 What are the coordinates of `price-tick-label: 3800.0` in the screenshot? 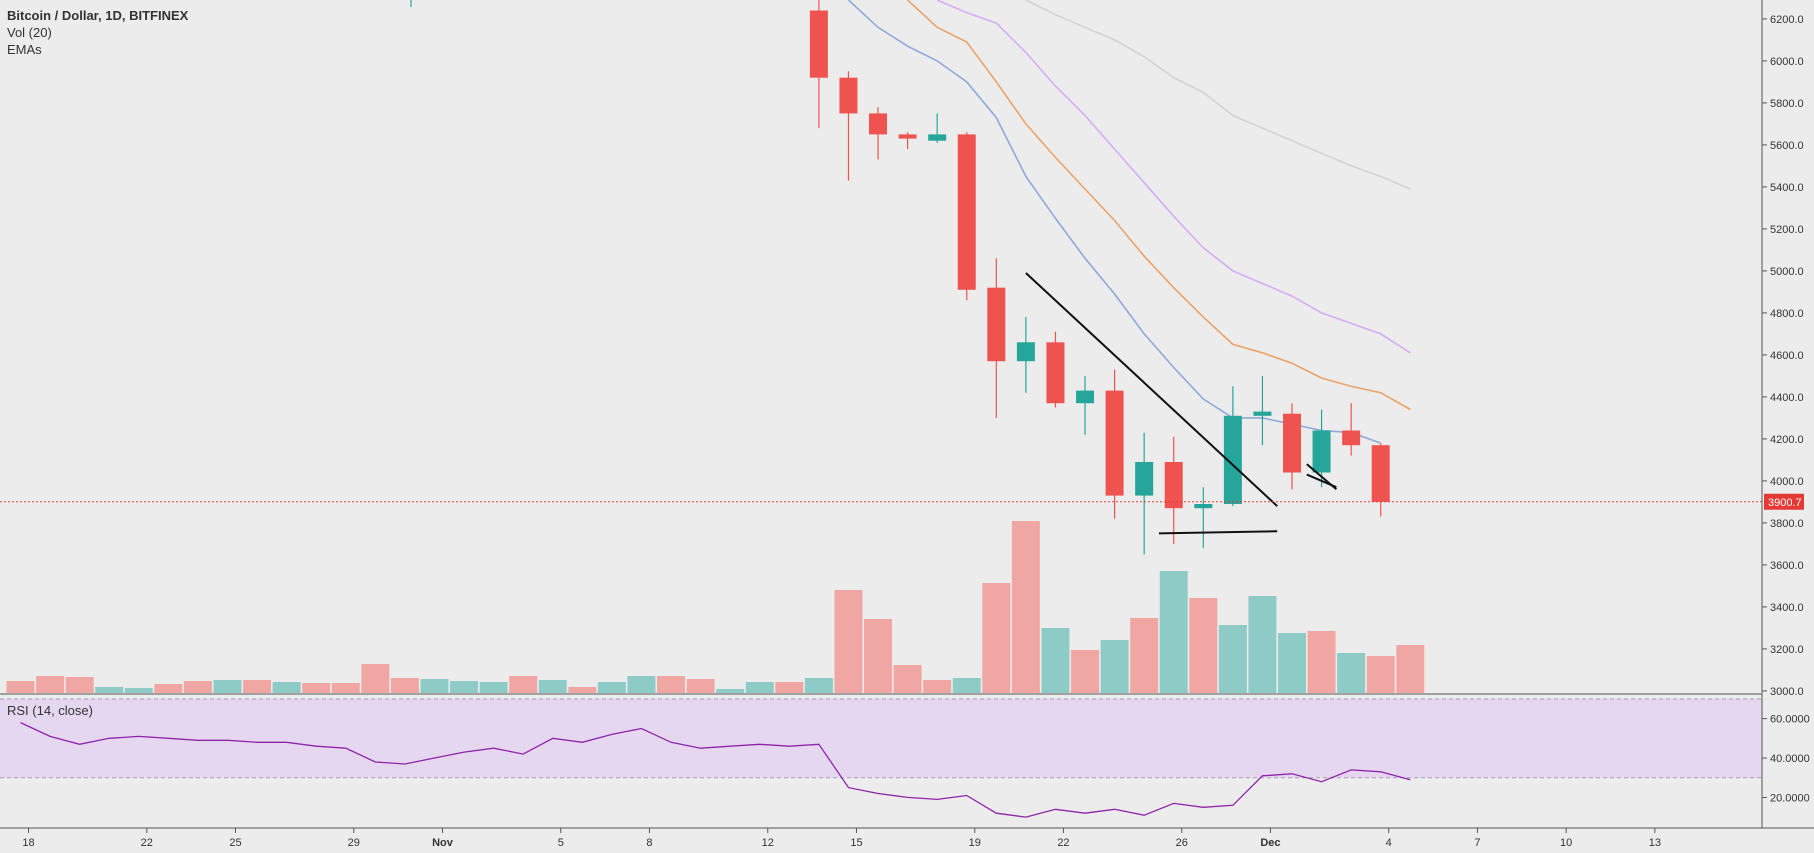 It's located at (1787, 524).